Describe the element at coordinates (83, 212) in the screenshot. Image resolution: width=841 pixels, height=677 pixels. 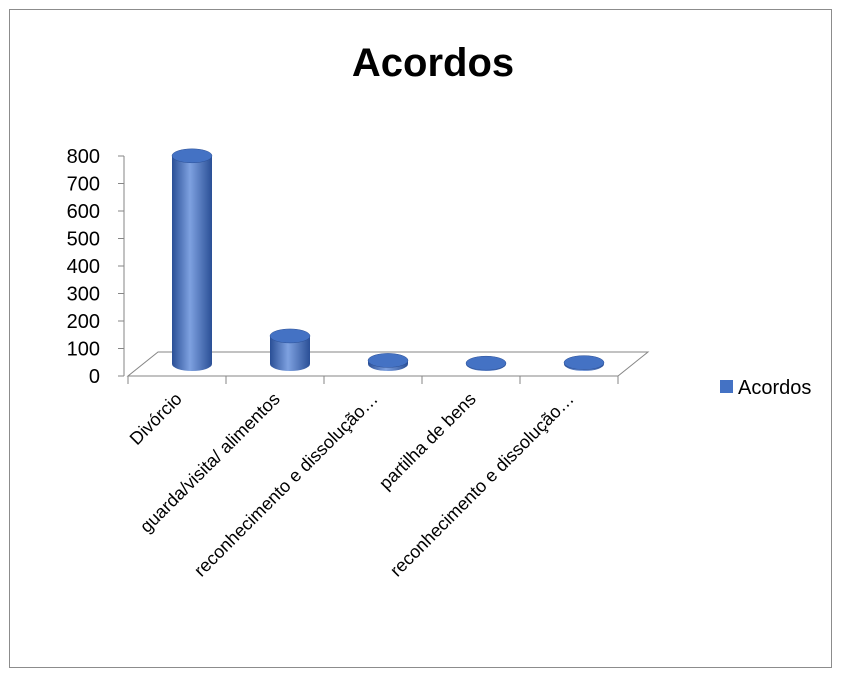
I see `y-tick-label: 600` at that location.